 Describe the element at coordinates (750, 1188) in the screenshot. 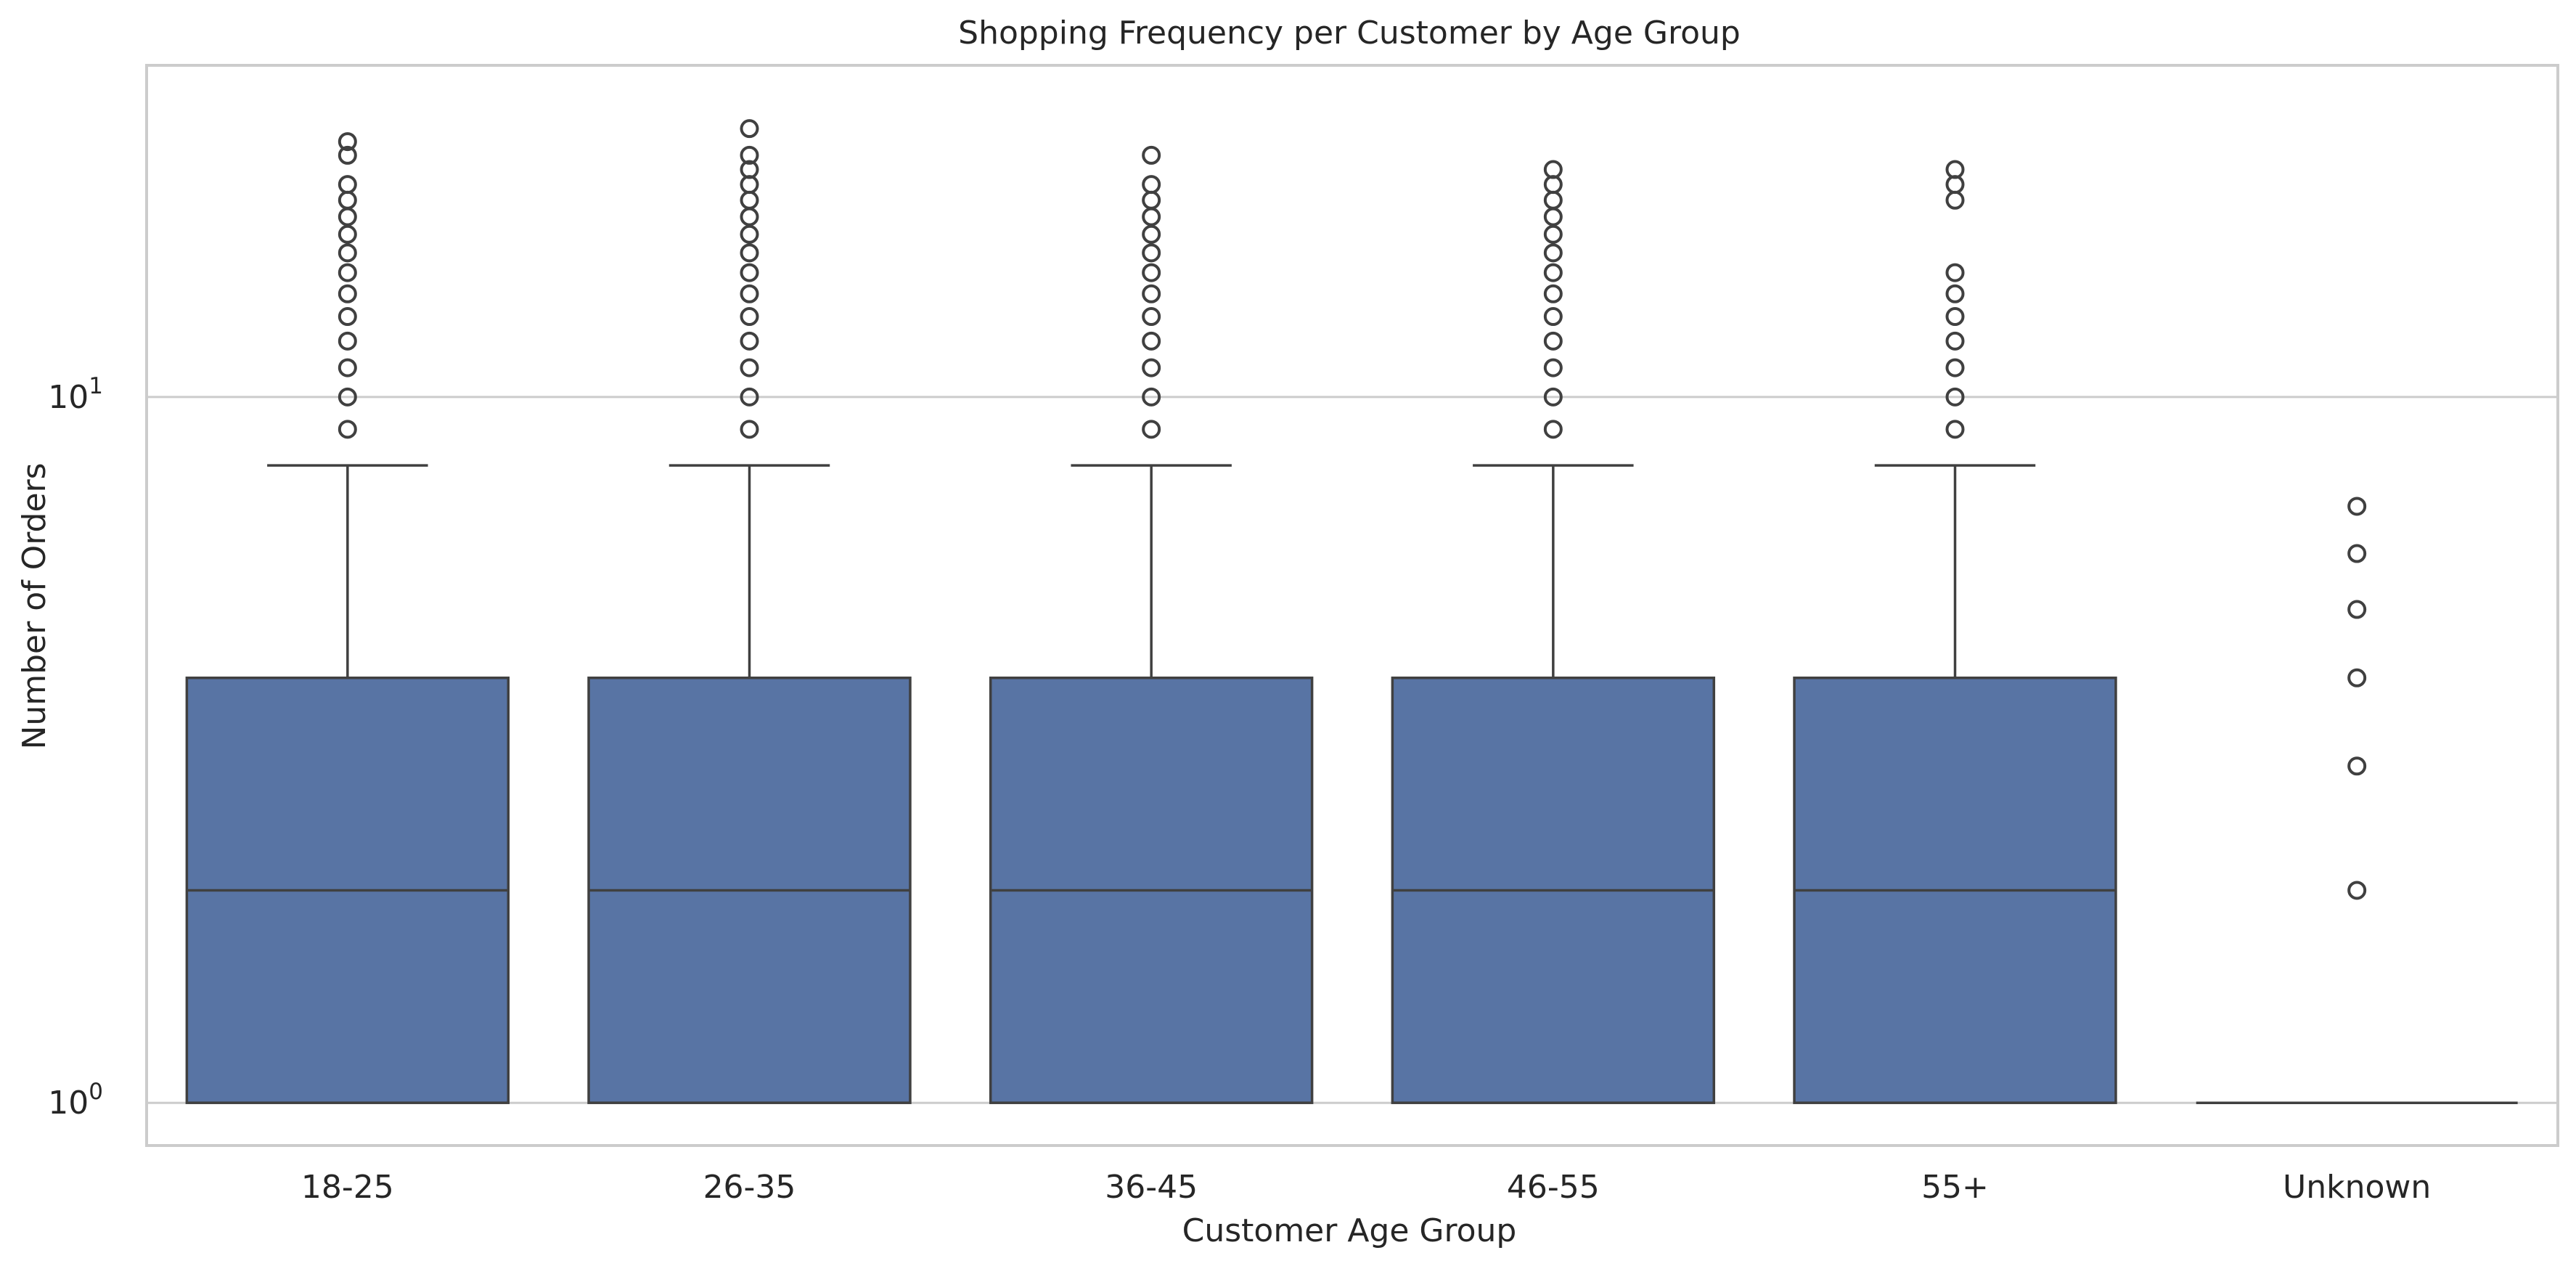

I see `x-tick-label: 26-35` at that location.